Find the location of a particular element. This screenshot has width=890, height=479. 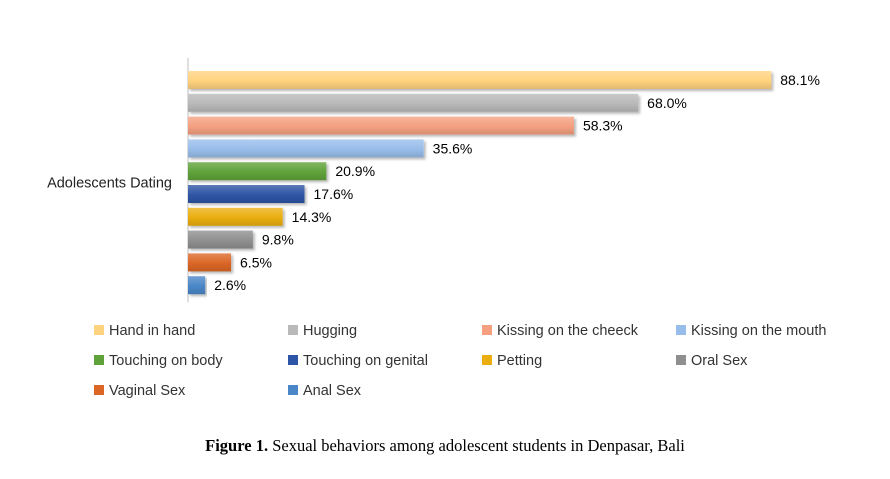

figure-caption-label: Figure 1. is located at coordinates (237, 445).